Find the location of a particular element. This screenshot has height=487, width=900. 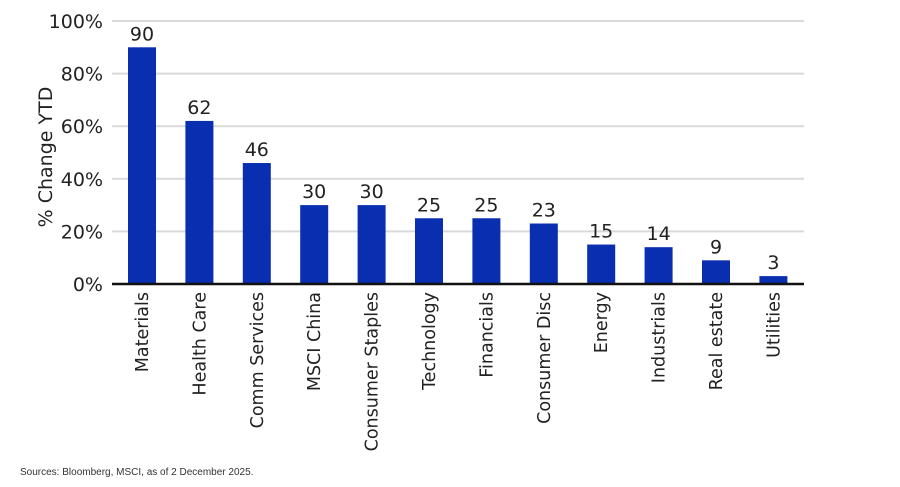

data-label: 62 is located at coordinates (199, 108).